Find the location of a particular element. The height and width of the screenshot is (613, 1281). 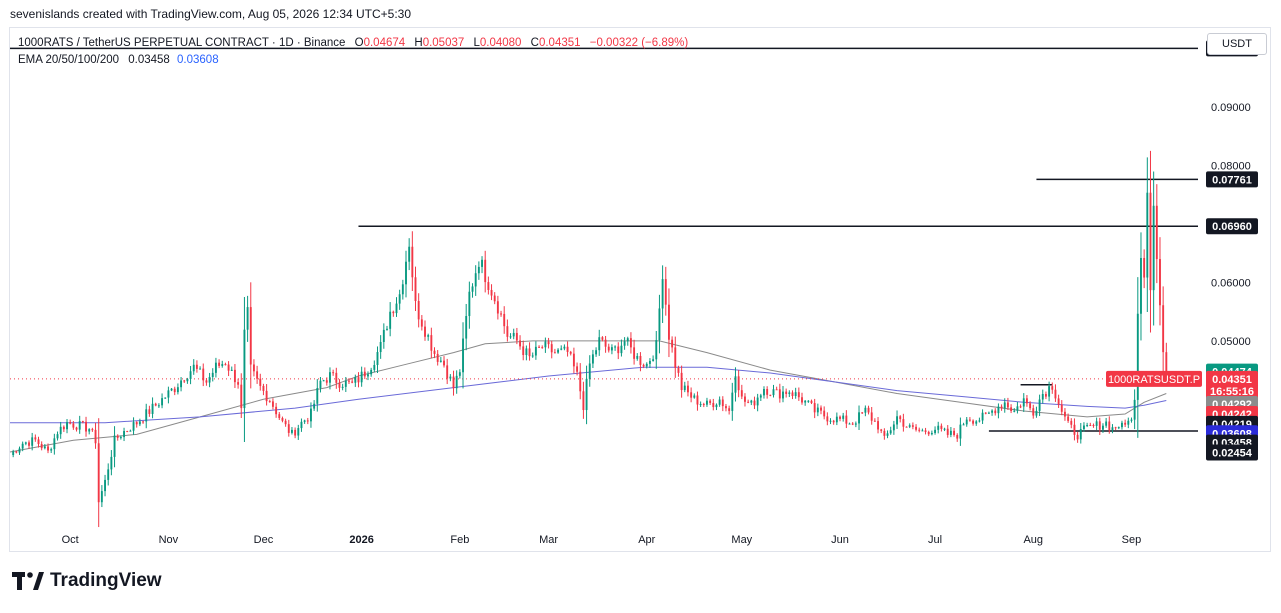

y-tick-label: 0.06000 is located at coordinates (1231, 283).